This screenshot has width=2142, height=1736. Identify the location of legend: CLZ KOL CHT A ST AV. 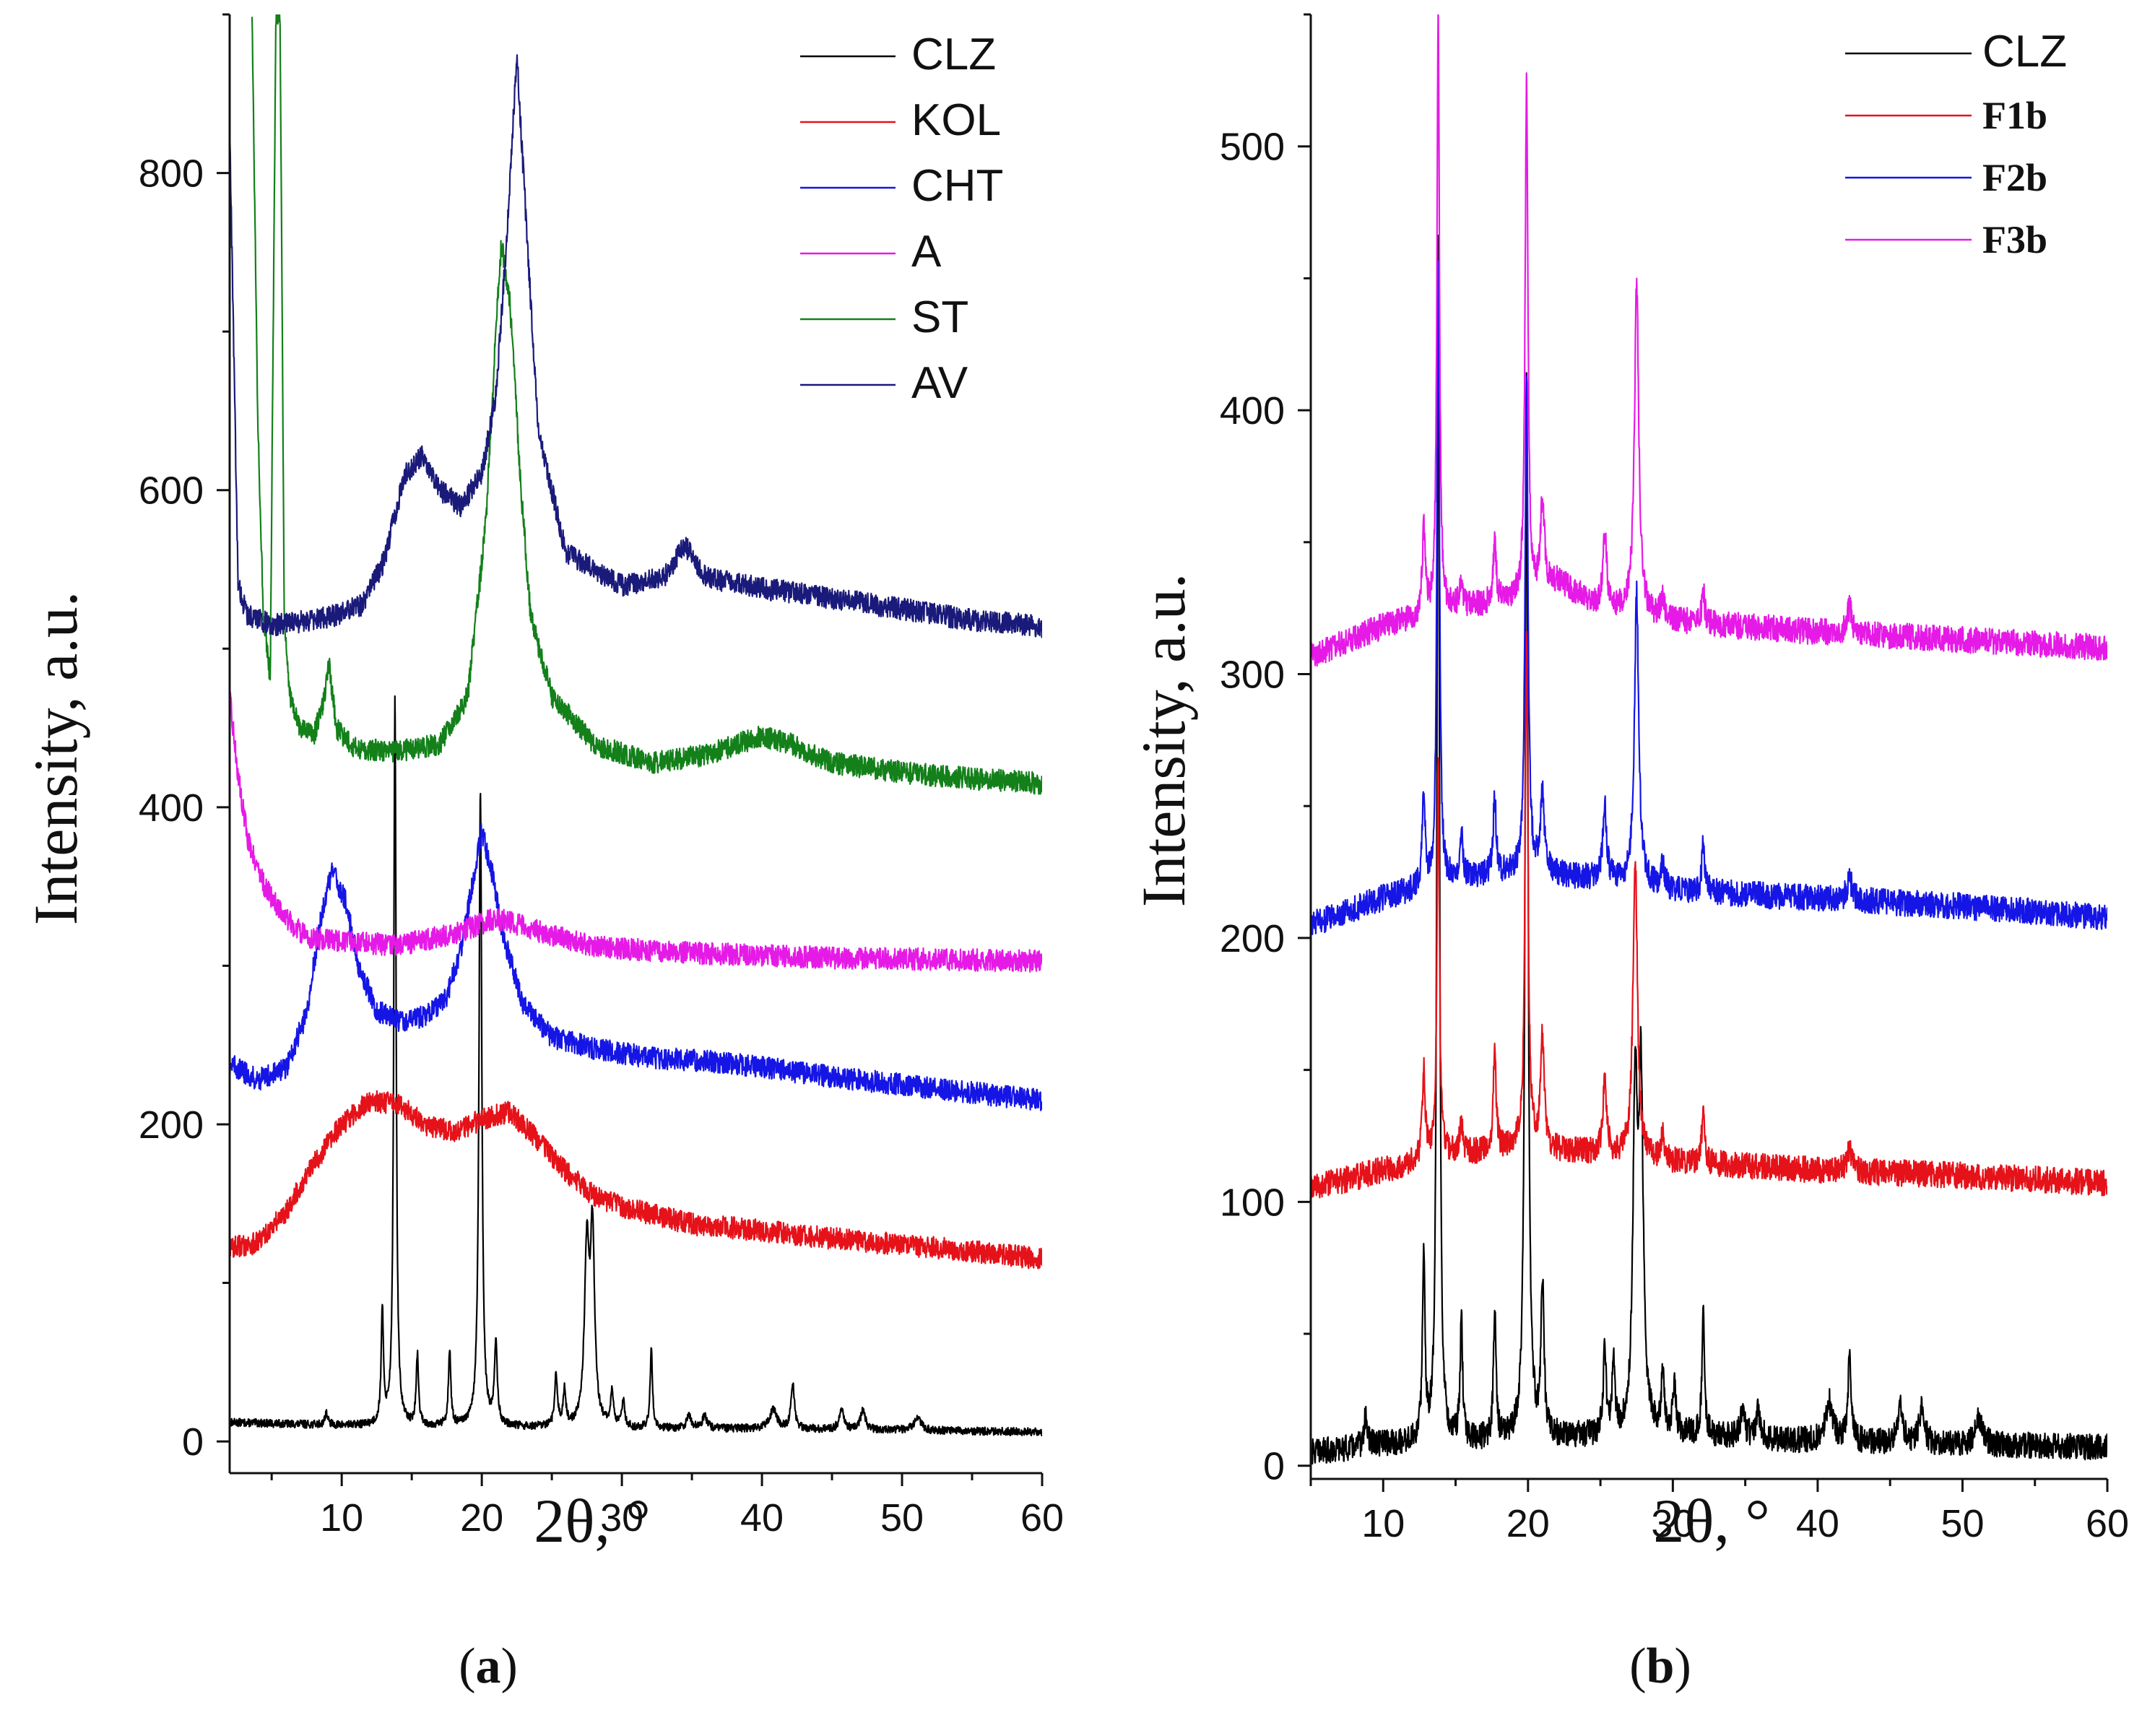
(901, 219).